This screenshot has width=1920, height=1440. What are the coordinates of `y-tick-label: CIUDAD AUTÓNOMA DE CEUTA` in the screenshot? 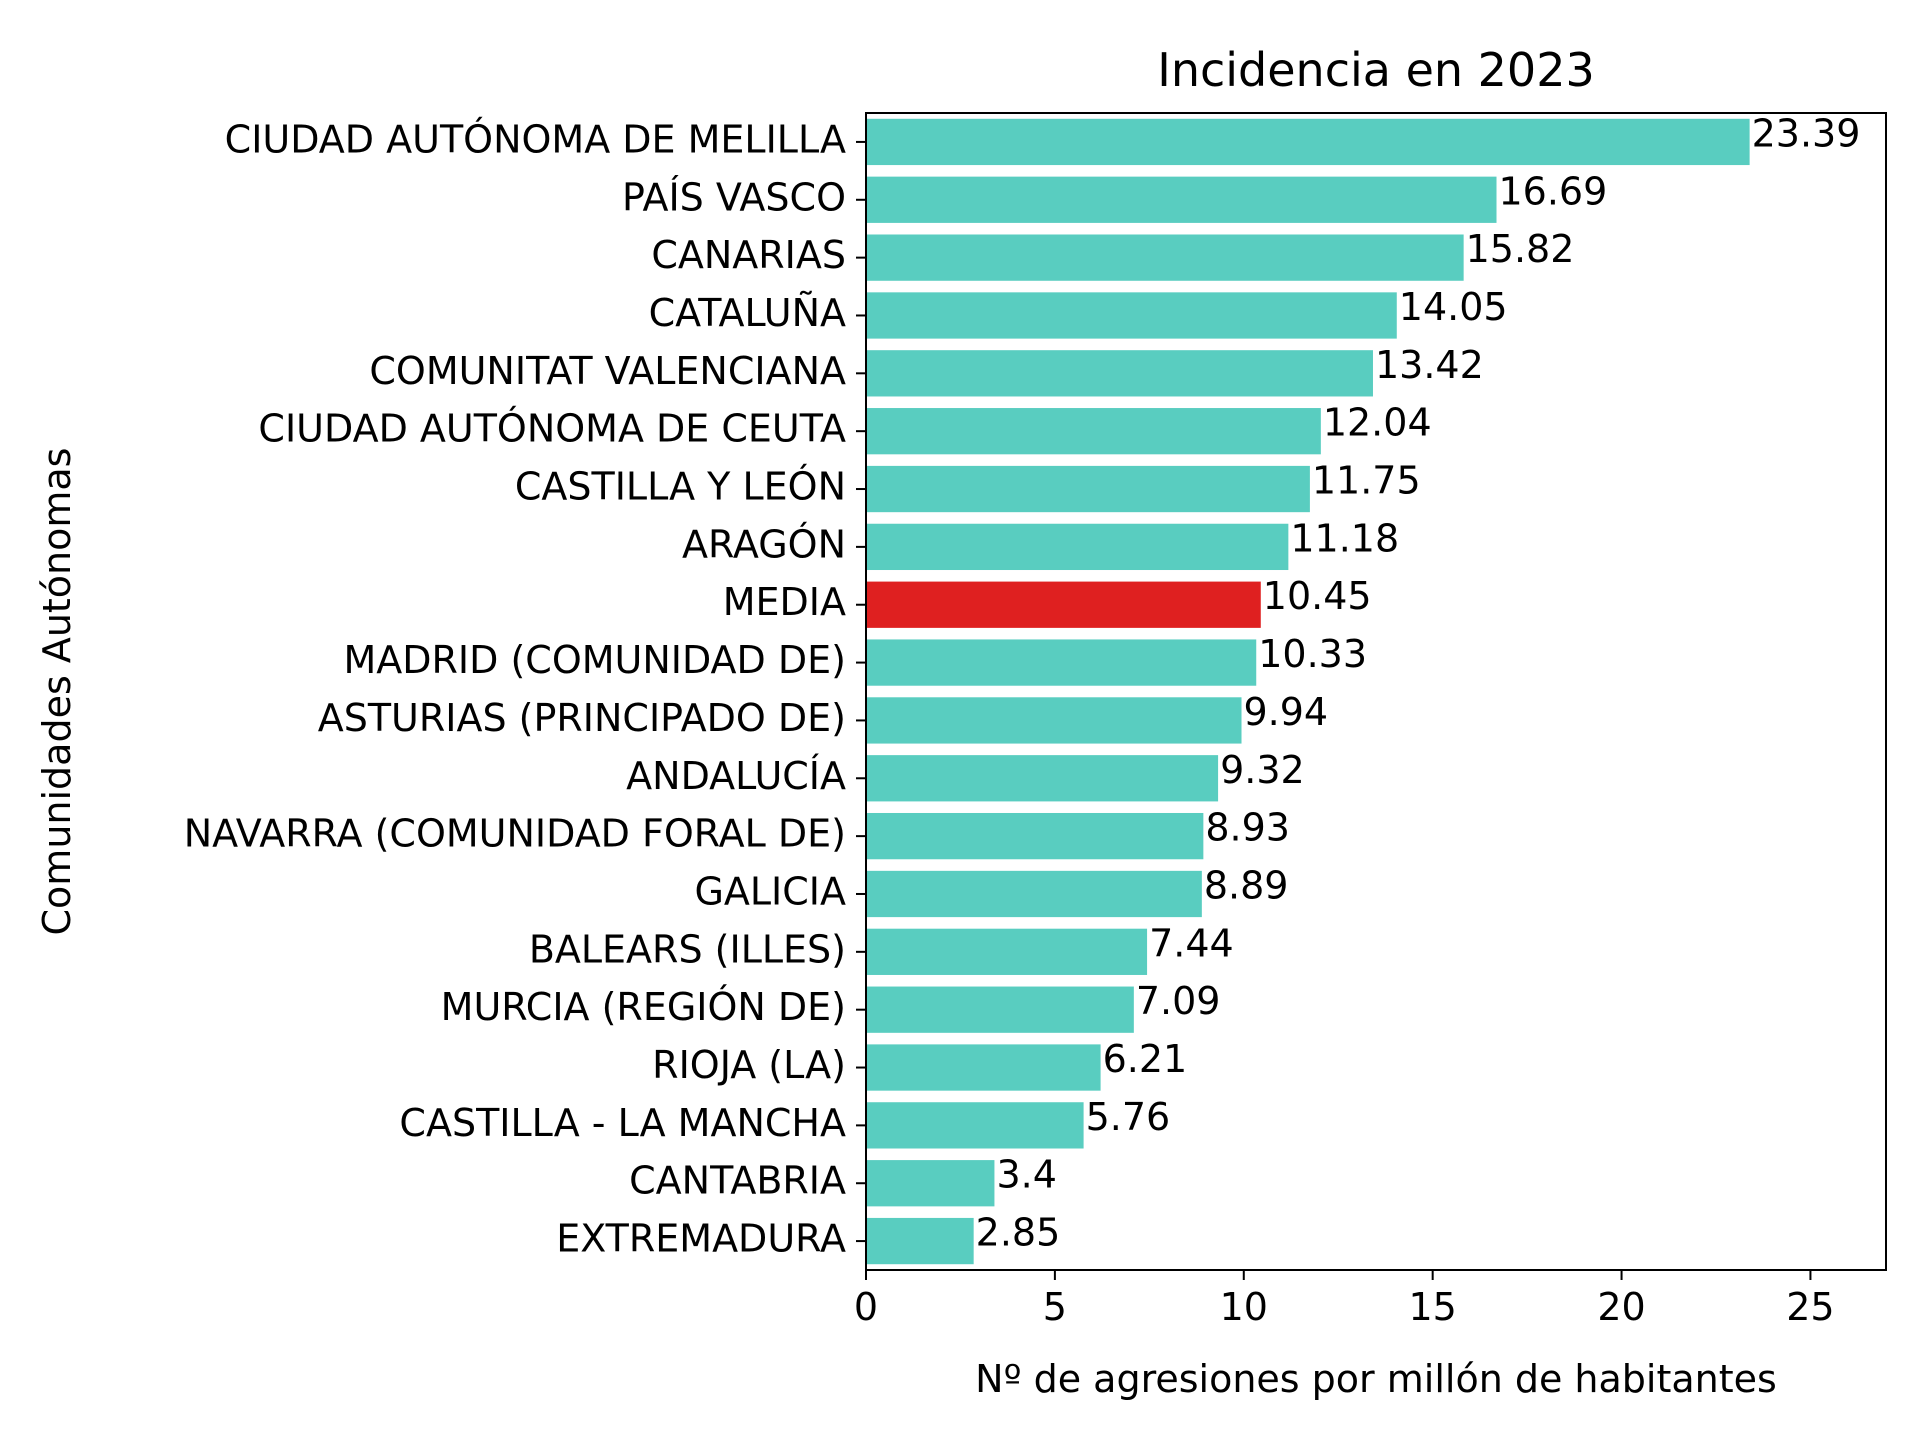 It's located at (552, 429).